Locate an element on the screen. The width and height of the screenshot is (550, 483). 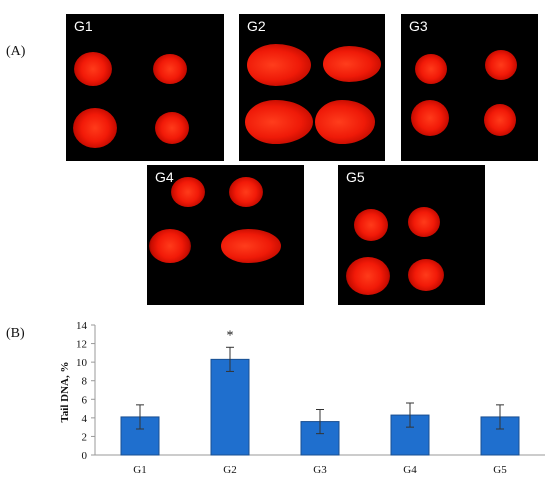
comet-image-g1: G1 is located at coordinates (145, 87).